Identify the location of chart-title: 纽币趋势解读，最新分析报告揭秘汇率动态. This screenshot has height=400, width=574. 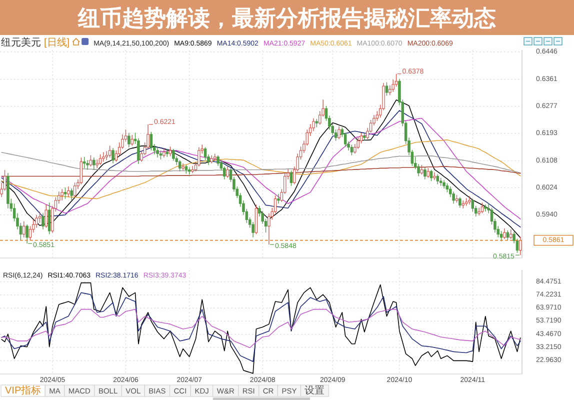
(286, 17).